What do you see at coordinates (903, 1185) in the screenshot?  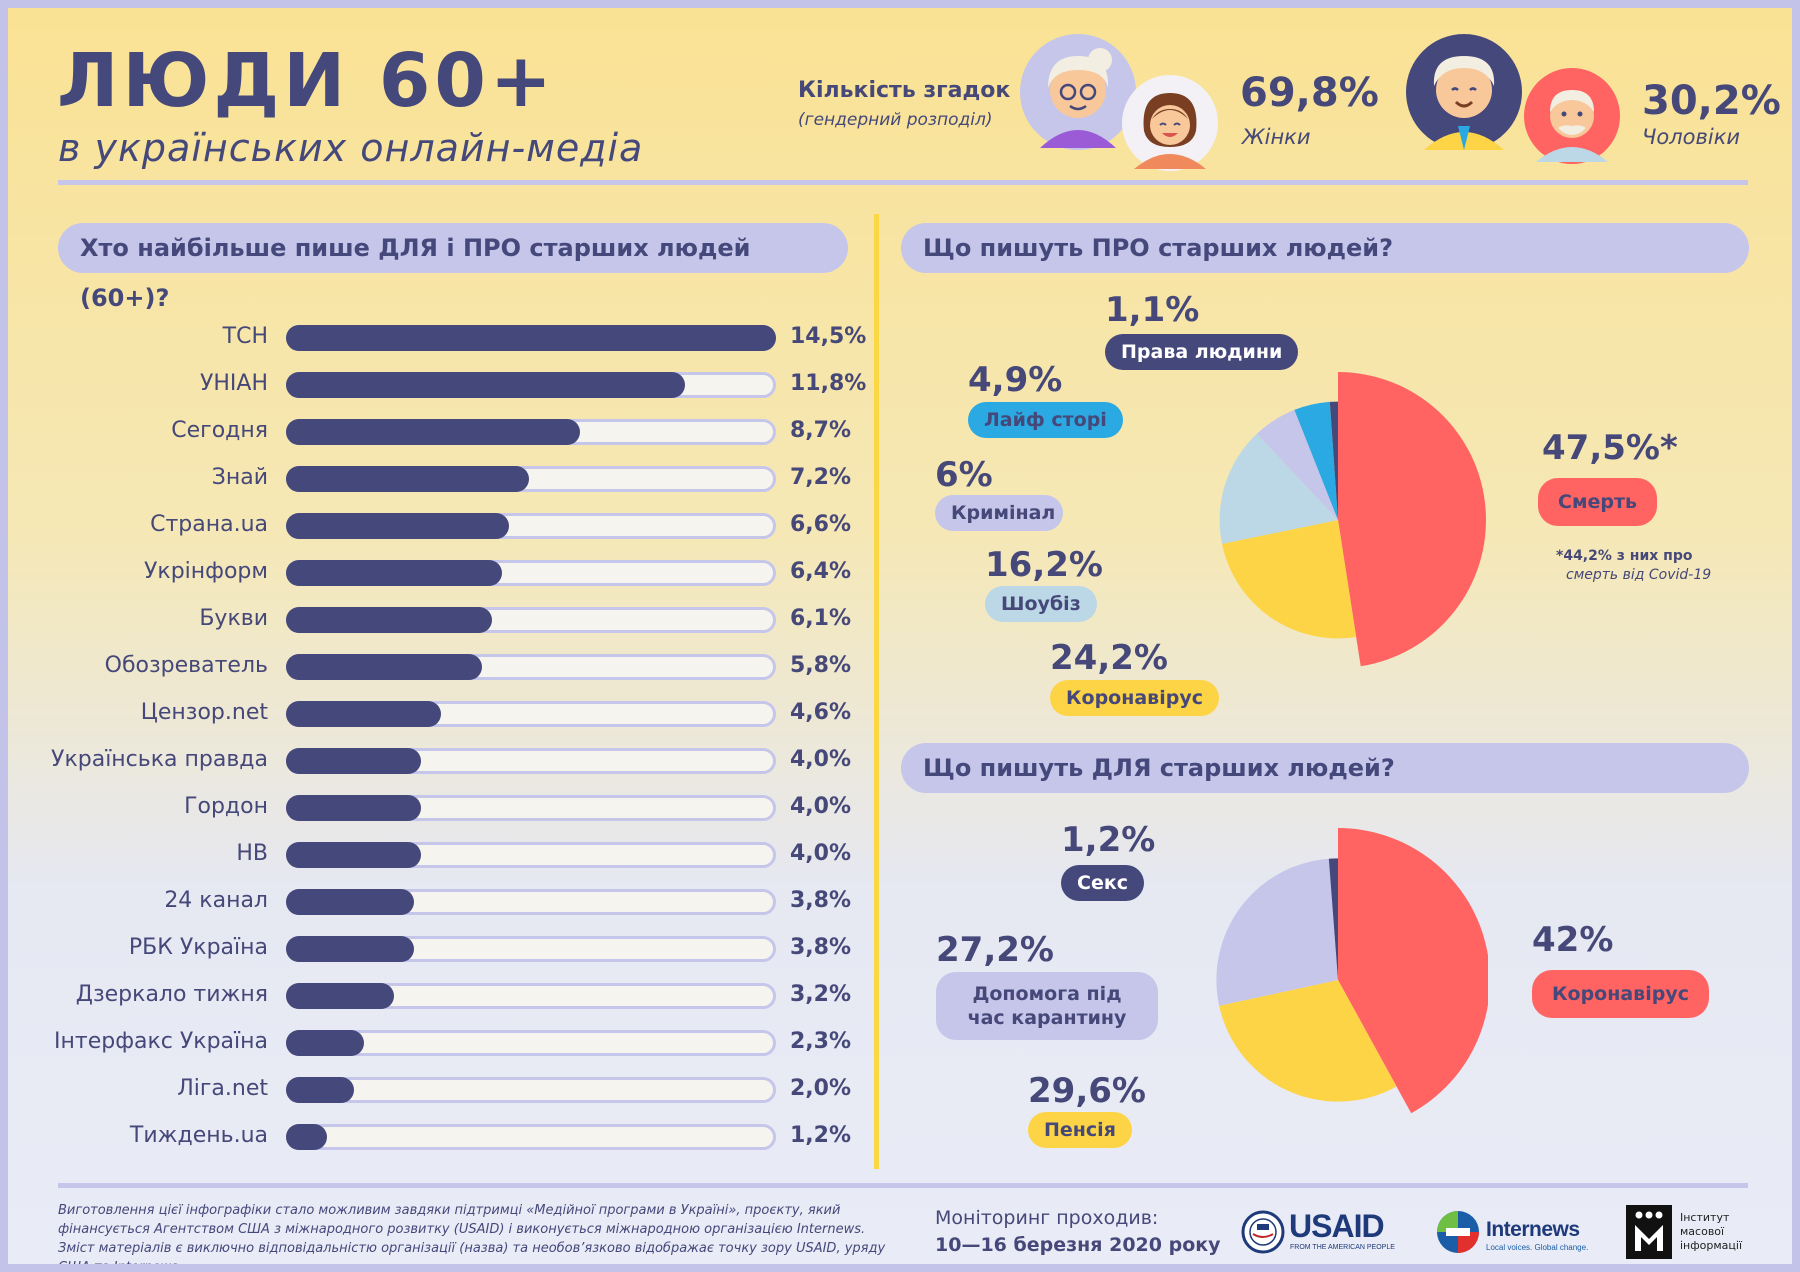 I see `footer-divider` at bounding box center [903, 1185].